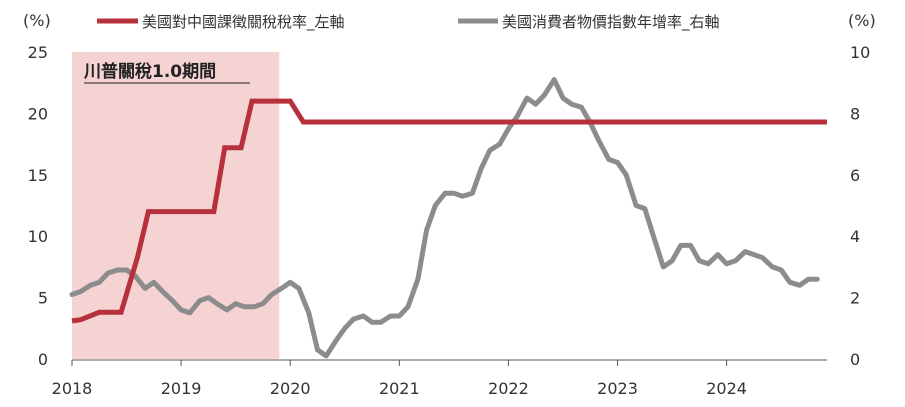 The width and height of the screenshot is (905, 407). What do you see at coordinates (855, 175) in the screenshot?
I see `right-tick-label: 6` at bounding box center [855, 175].